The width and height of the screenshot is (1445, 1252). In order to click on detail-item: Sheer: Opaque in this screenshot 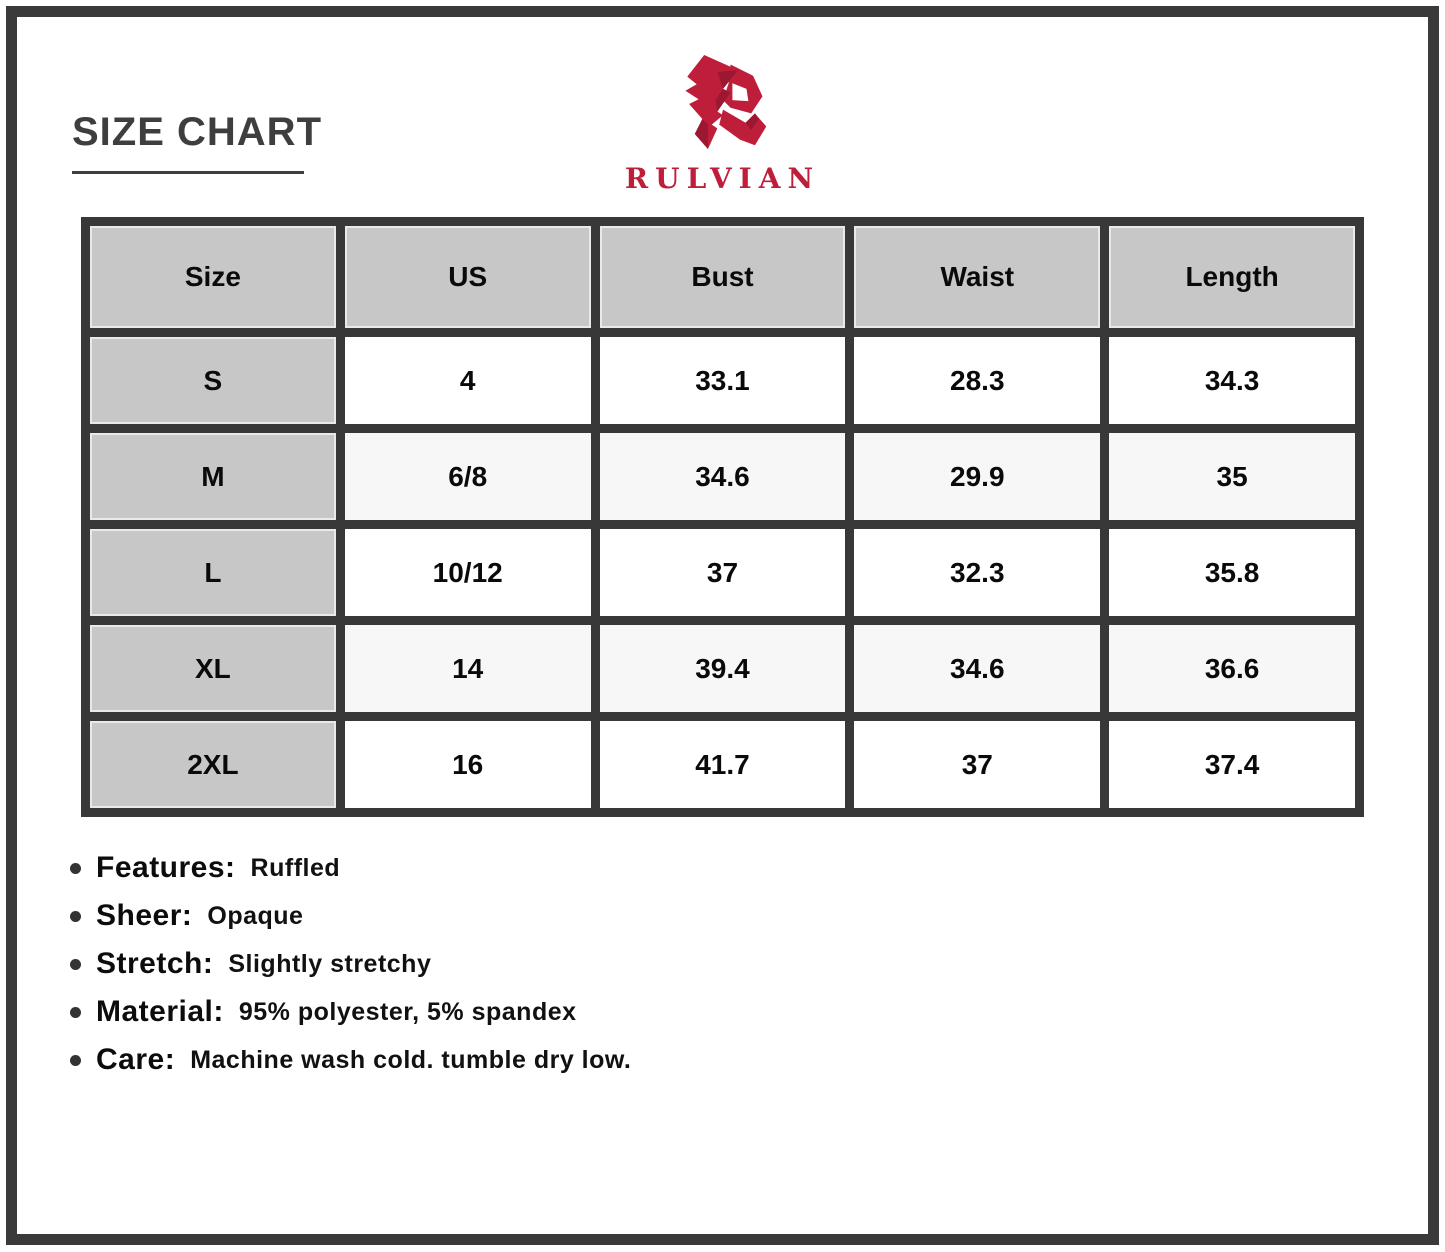, I will do `click(350, 916)`.